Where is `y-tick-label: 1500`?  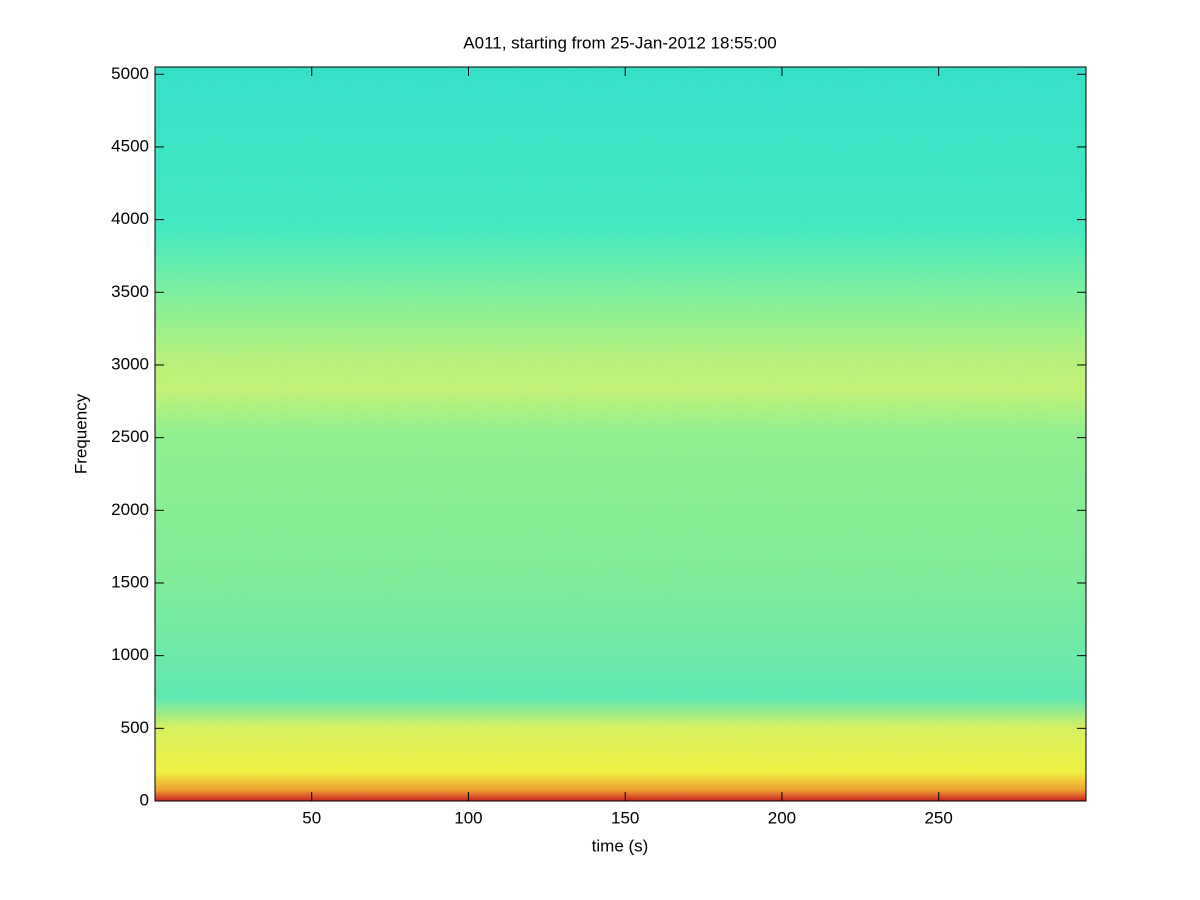 y-tick-label: 1500 is located at coordinates (130, 581).